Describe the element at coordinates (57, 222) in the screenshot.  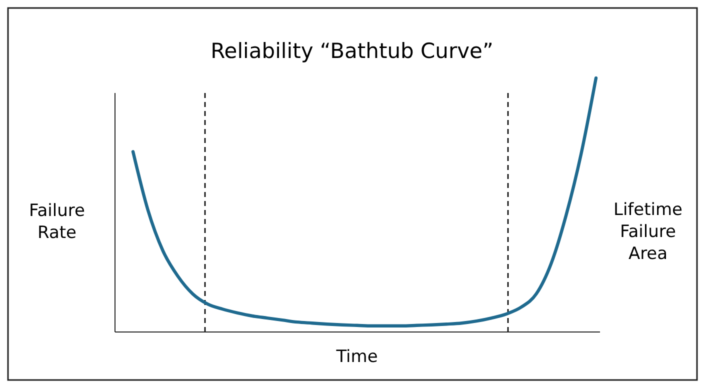
I see `y-axis-title: Failure Rate` at that location.